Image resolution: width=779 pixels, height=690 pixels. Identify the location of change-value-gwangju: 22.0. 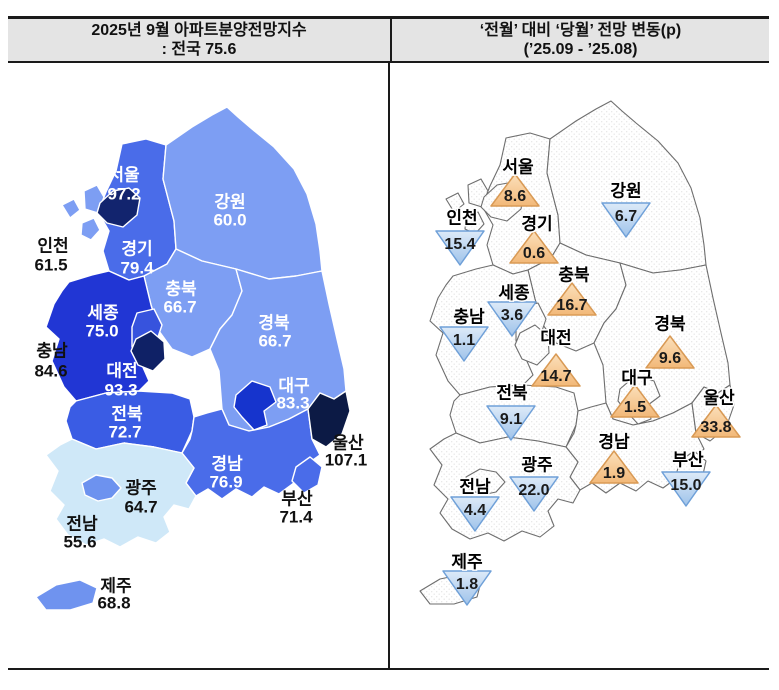
(533, 490).